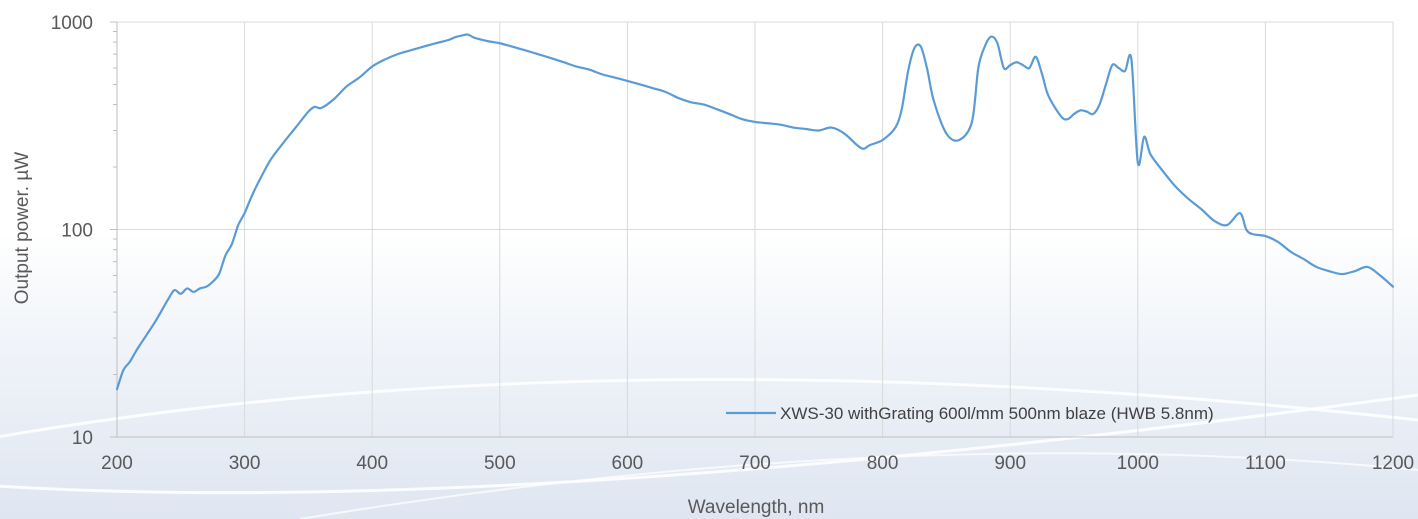  What do you see at coordinates (883, 463) in the screenshot?
I see `x-tick-label: 800` at bounding box center [883, 463].